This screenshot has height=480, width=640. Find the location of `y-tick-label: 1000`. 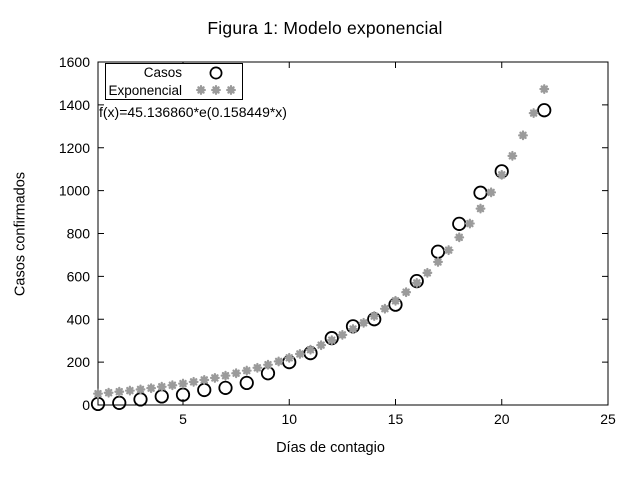

y-tick-label: 1000 is located at coordinates (74, 191).